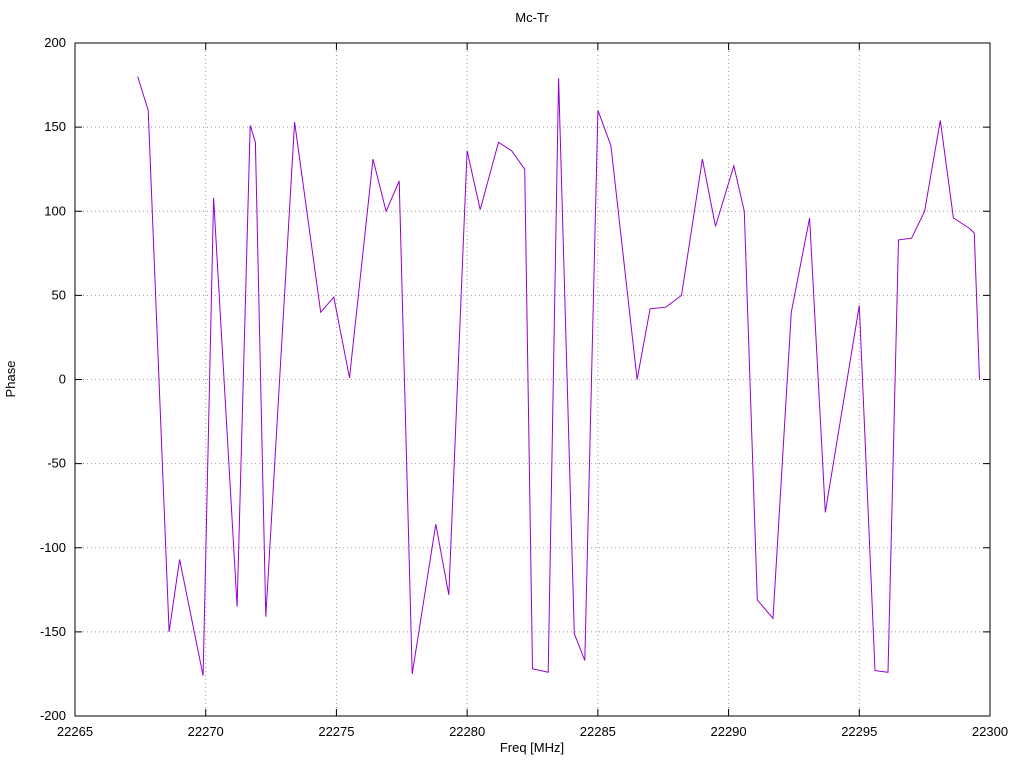 The height and width of the screenshot is (773, 1024). Describe the element at coordinates (53, 631) in the screenshot. I see `y-tick-label: -150` at that location.